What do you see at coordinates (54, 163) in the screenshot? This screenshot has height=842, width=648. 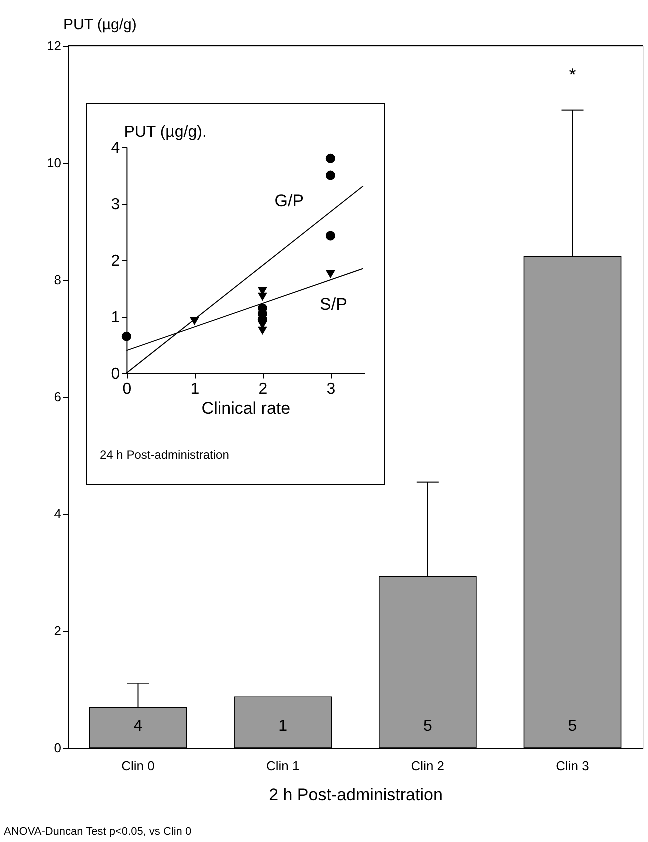 I see `y-tick-label: 10` at bounding box center [54, 163].